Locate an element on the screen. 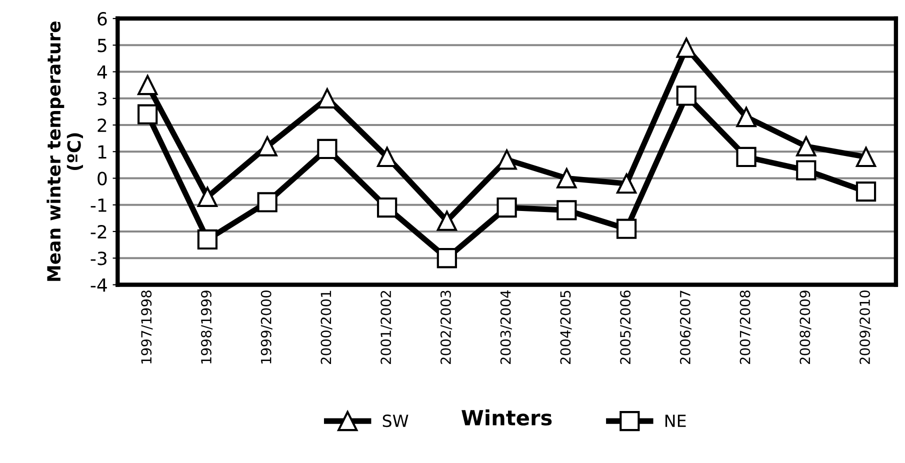 This screenshot has height=463, width=905. x-axis-title: Winters is located at coordinates (507, 417).